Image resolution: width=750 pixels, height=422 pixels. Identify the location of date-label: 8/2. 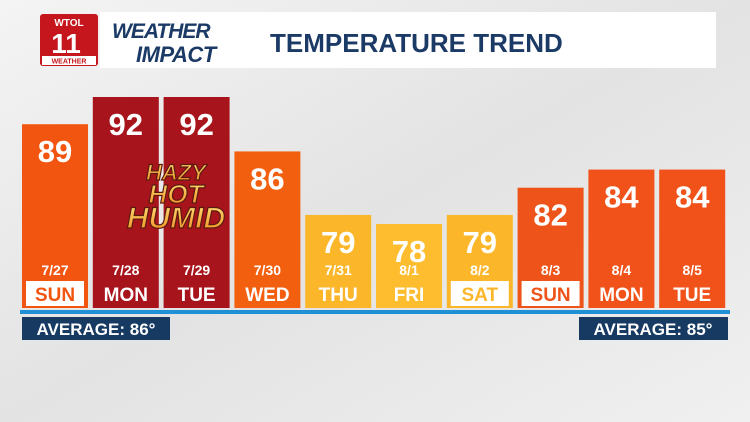
(480, 270).